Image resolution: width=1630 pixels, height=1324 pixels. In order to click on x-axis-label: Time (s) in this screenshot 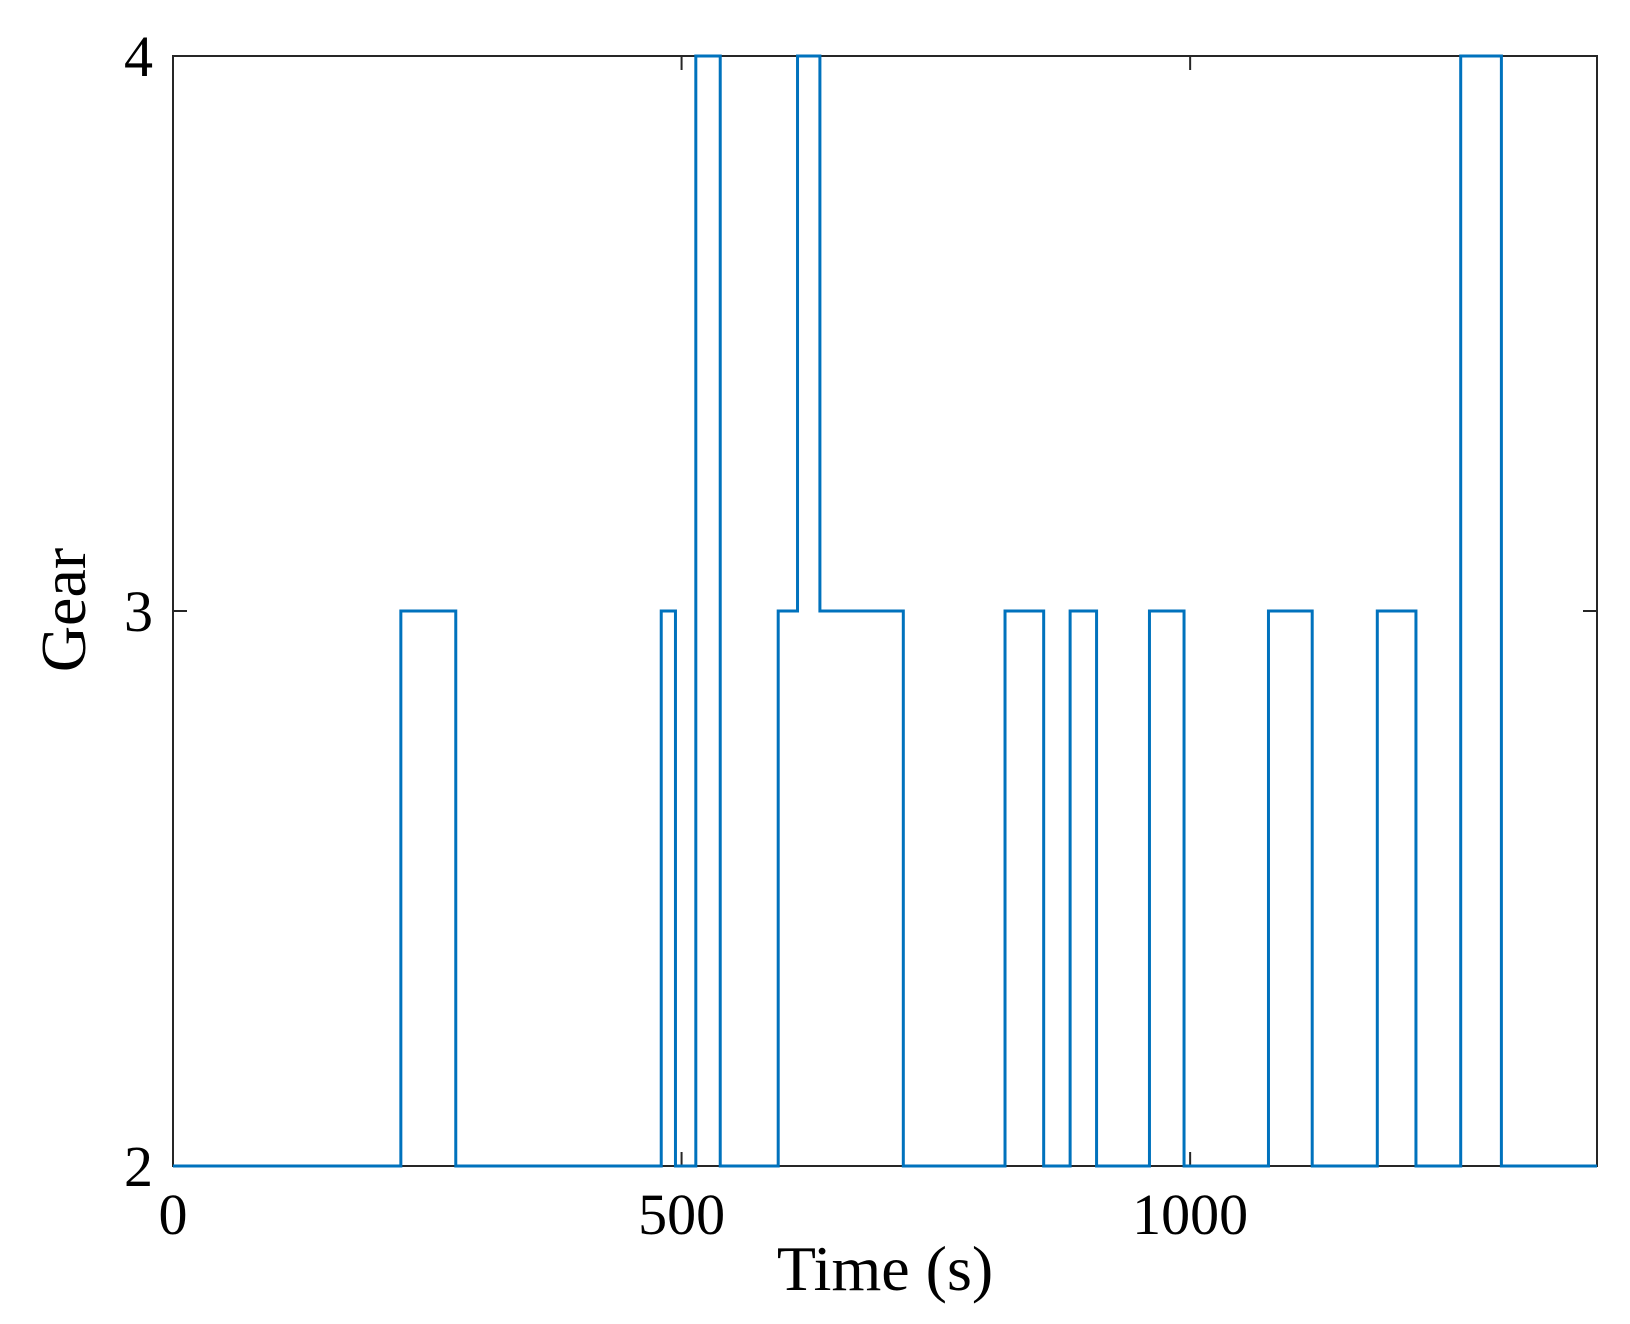, I will do `click(885, 1268)`.